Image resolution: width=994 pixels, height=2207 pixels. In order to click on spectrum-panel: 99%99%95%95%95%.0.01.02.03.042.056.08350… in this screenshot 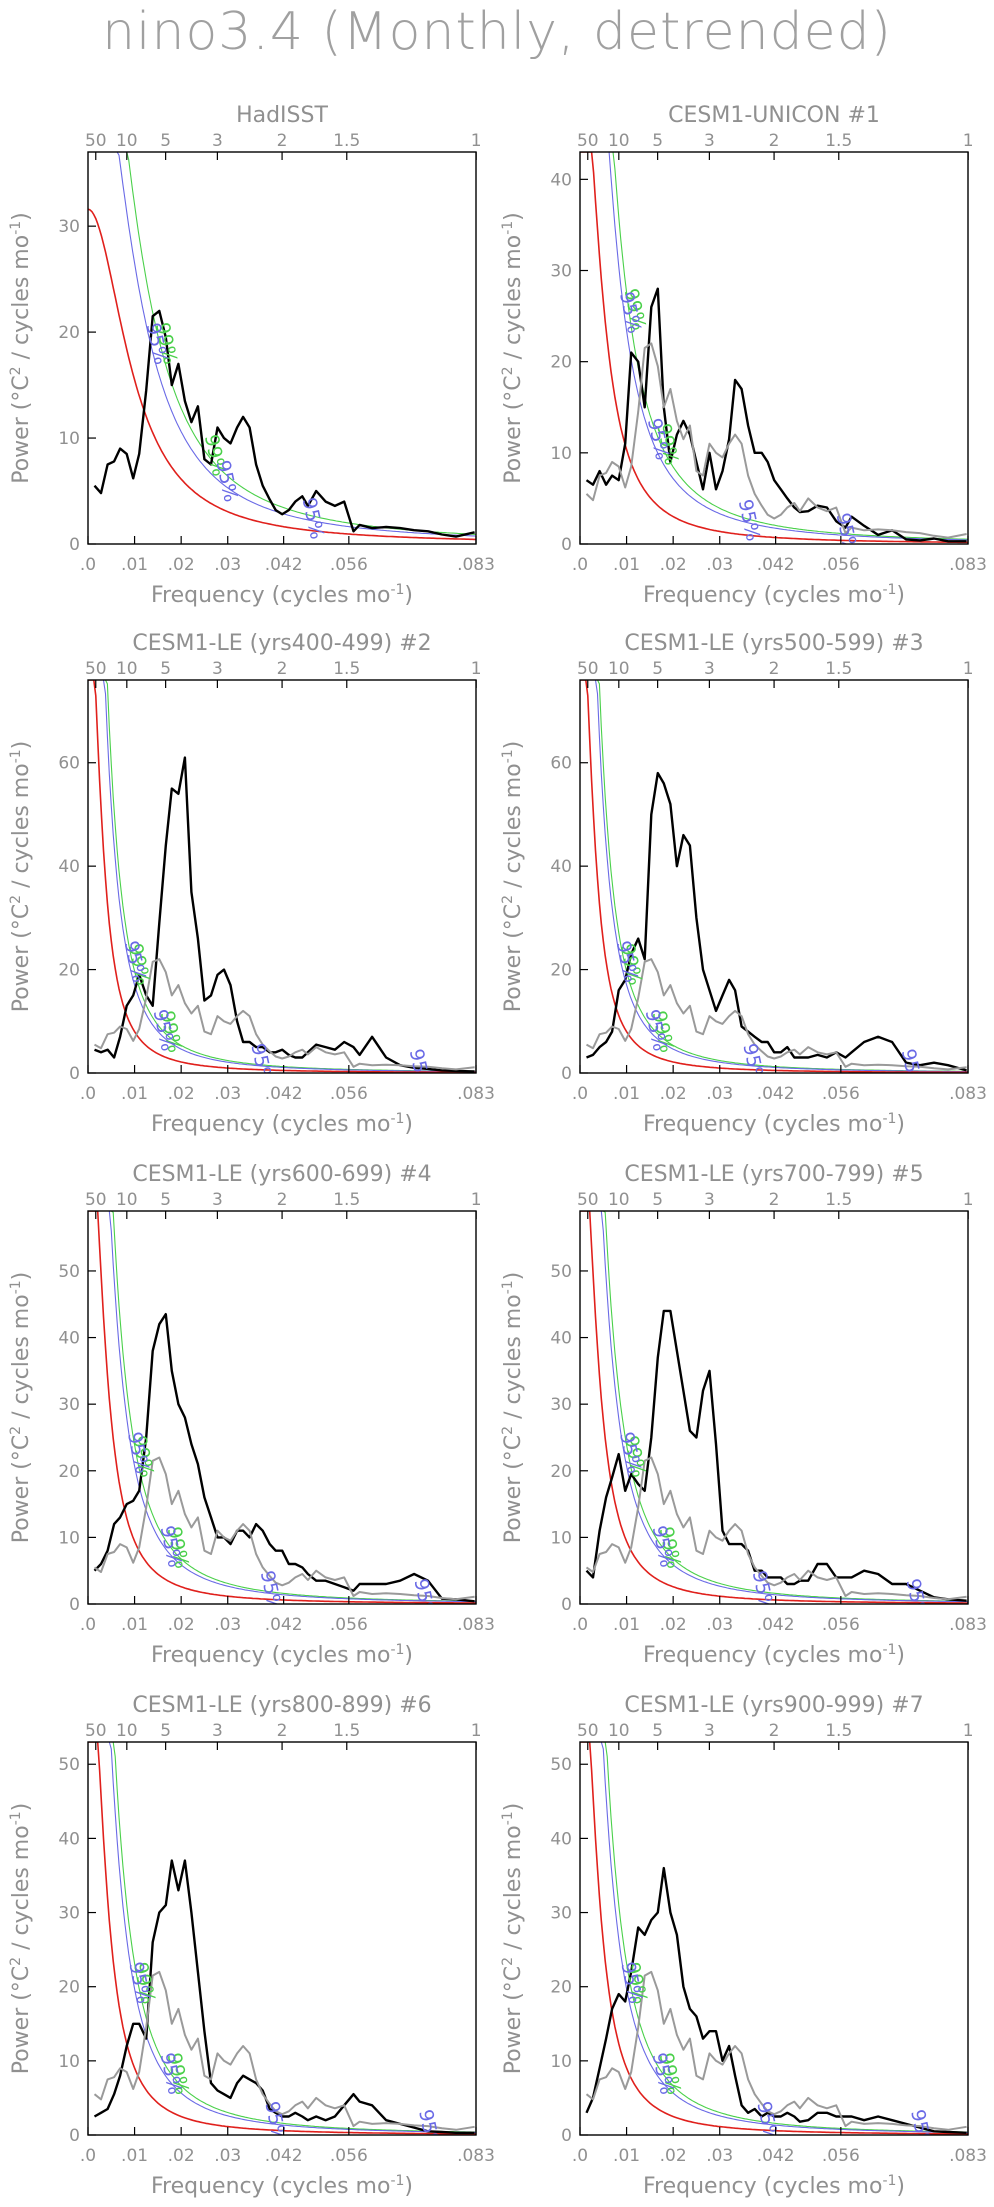, I will do `click(251, 355)`.